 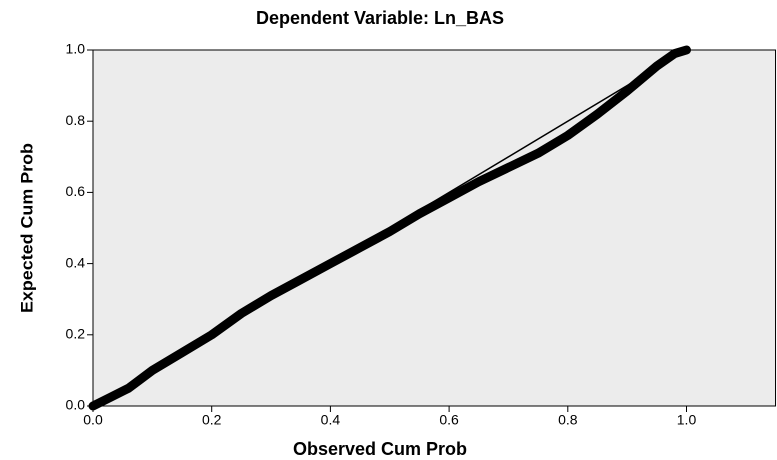 What do you see at coordinates (76, 120) in the screenshot?
I see `y-tick-label: 0.8` at bounding box center [76, 120].